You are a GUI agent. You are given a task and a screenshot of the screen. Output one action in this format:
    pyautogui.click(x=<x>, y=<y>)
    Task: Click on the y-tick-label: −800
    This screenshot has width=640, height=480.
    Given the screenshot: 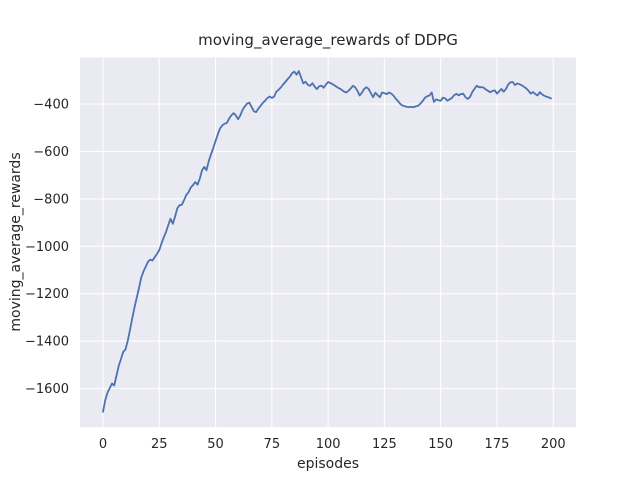 What is the action you would take?
    pyautogui.click(x=51, y=199)
    